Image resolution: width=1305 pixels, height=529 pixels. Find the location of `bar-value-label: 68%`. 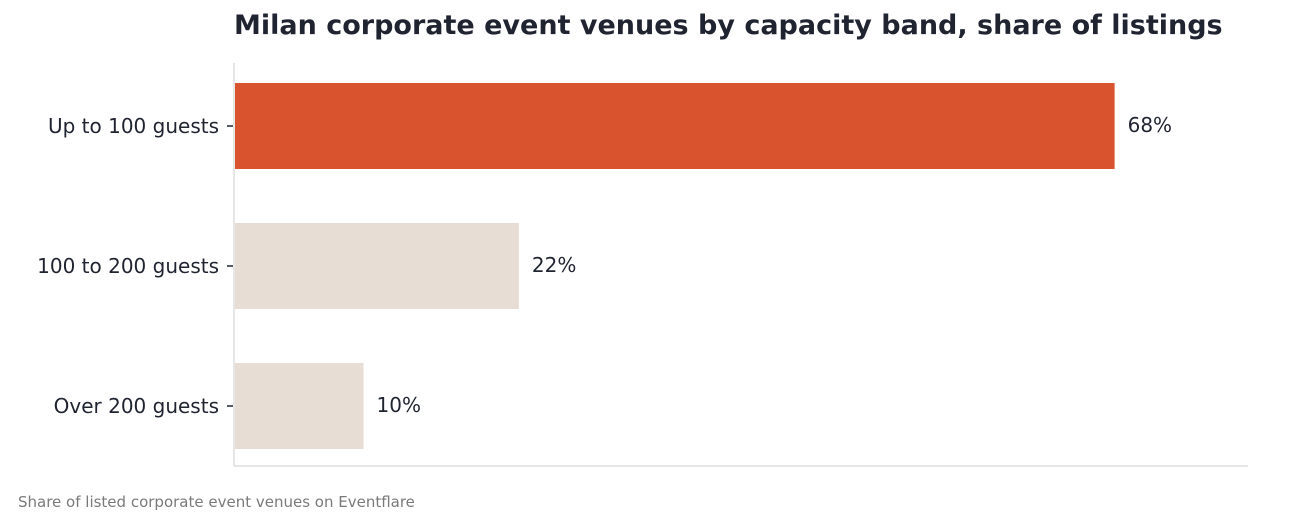

bar-value-label: 68% is located at coordinates (1150, 125).